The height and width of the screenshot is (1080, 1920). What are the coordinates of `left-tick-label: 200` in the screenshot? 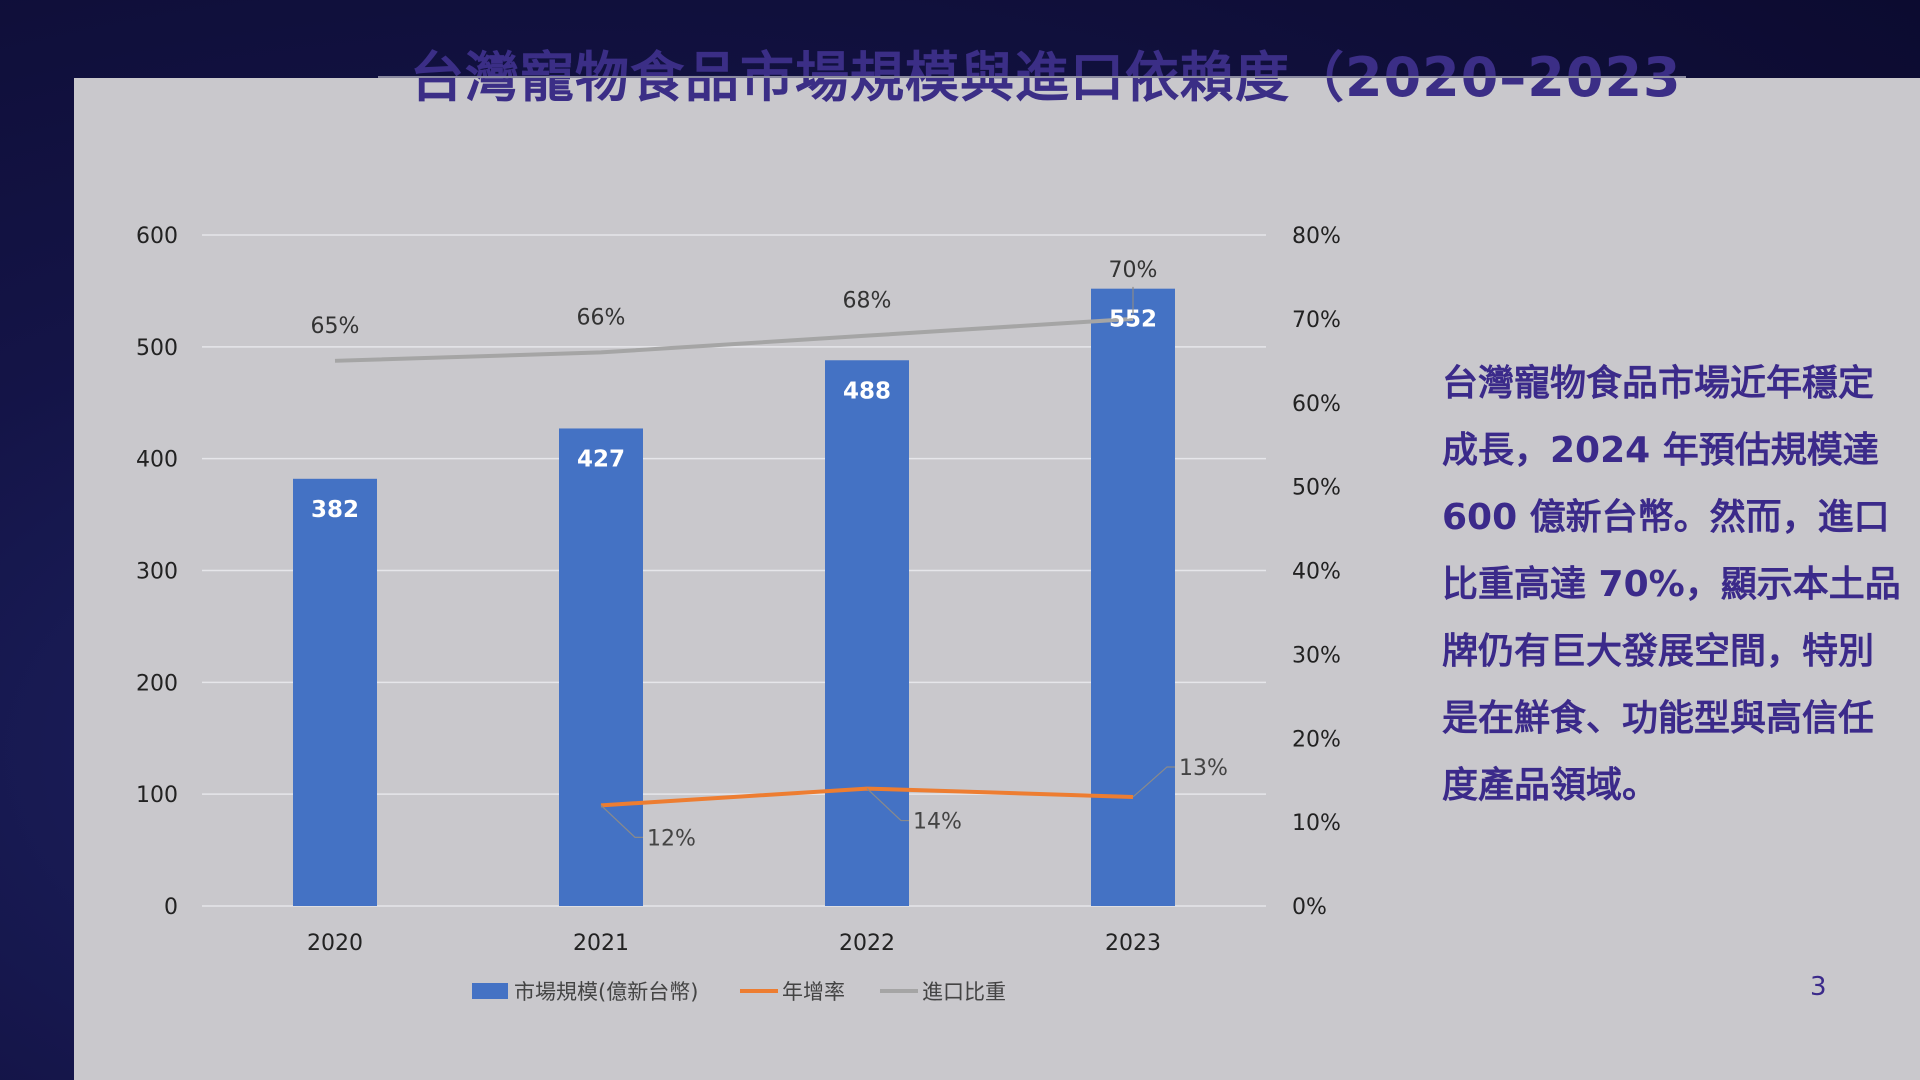 It's located at (157, 683).